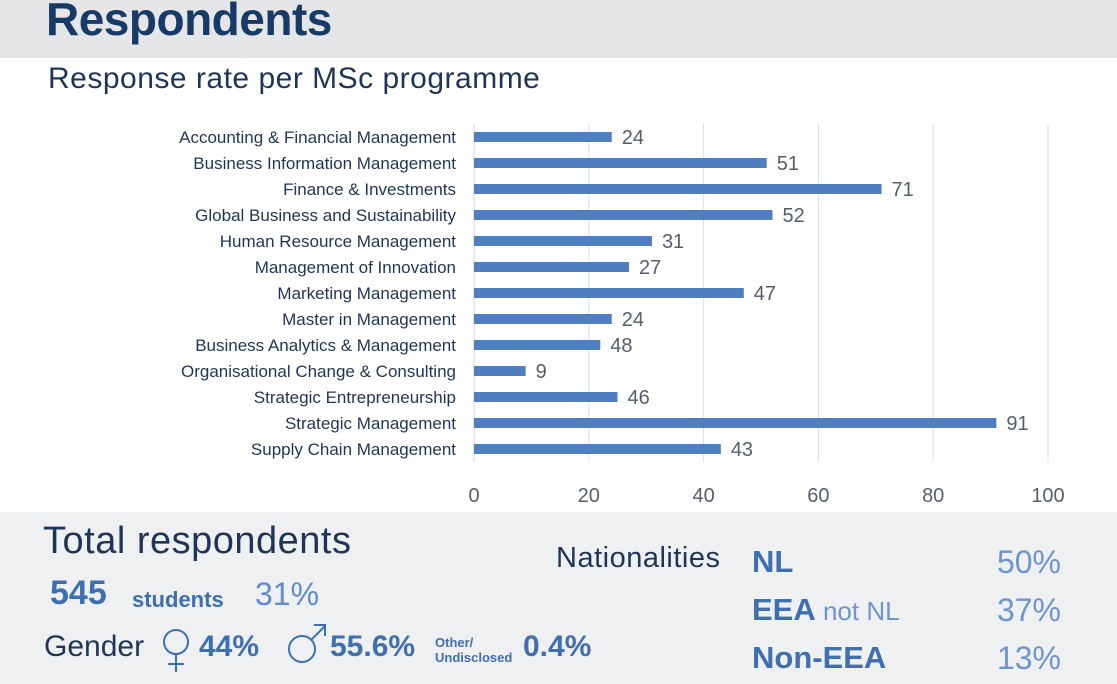 This screenshot has height=684, width=1117. I want to click on category-label: Marketing Management, so click(366, 293).